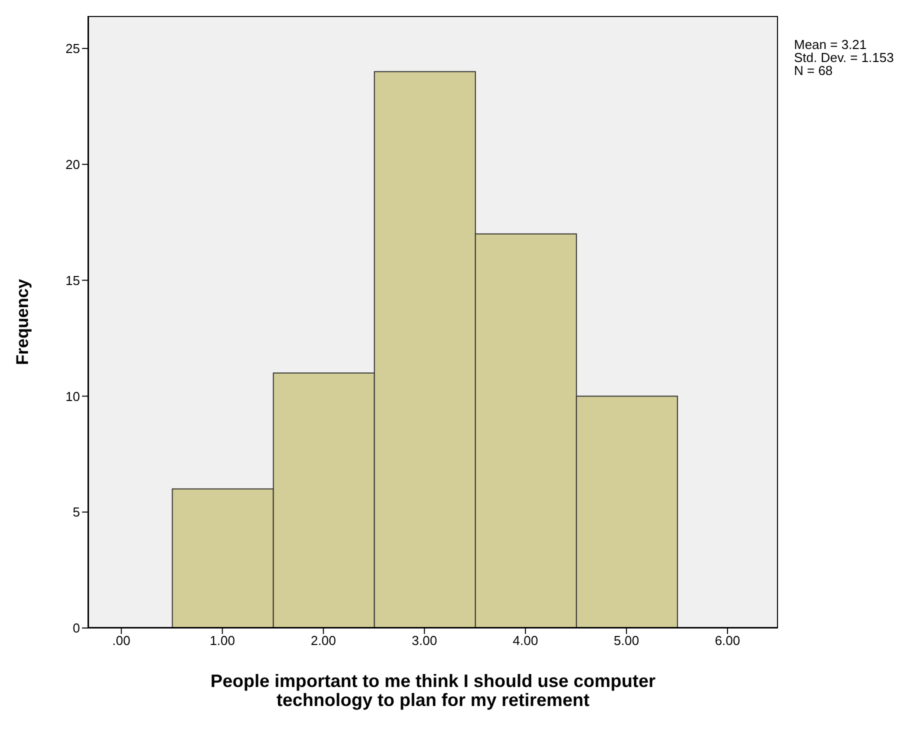  Describe the element at coordinates (627, 640) in the screenshot. I see `x-tick-label: 5.00` at that location.